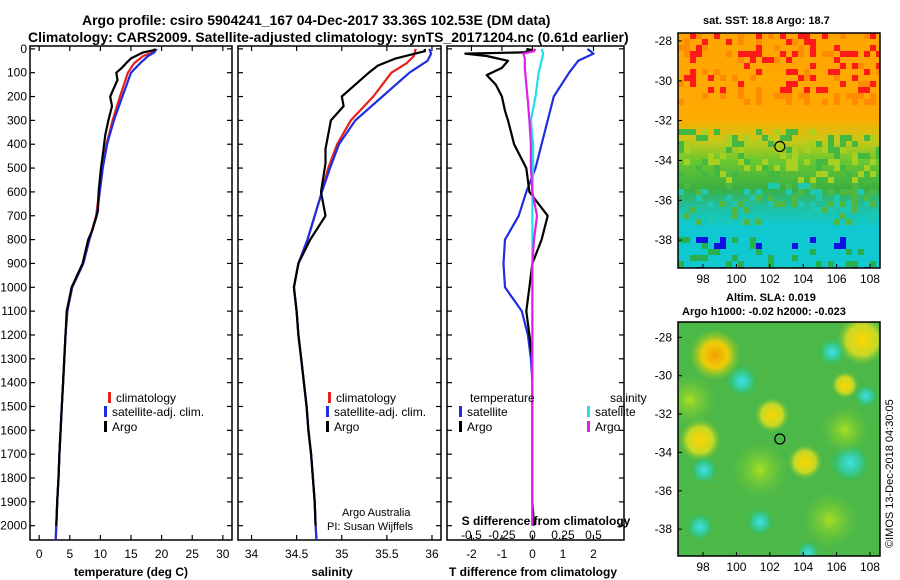 This screenshot has height=580, width=900. Describe the element at coordinates (17, 216) in the screenshot. I see `depth-tick-label: 700` at that location.